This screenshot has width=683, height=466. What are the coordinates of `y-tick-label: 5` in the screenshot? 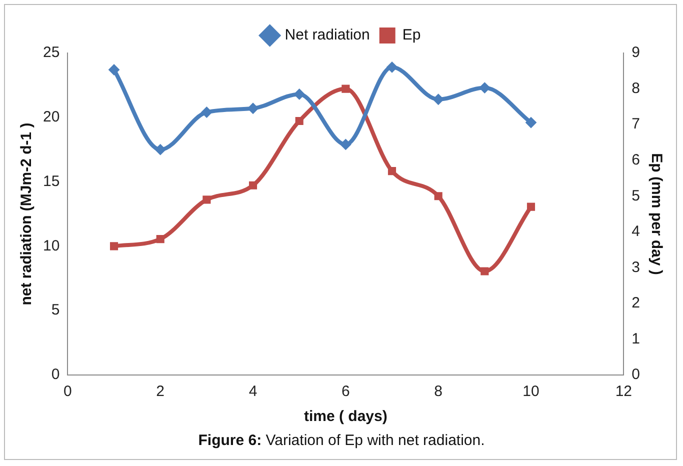 It's located at (55, 310).